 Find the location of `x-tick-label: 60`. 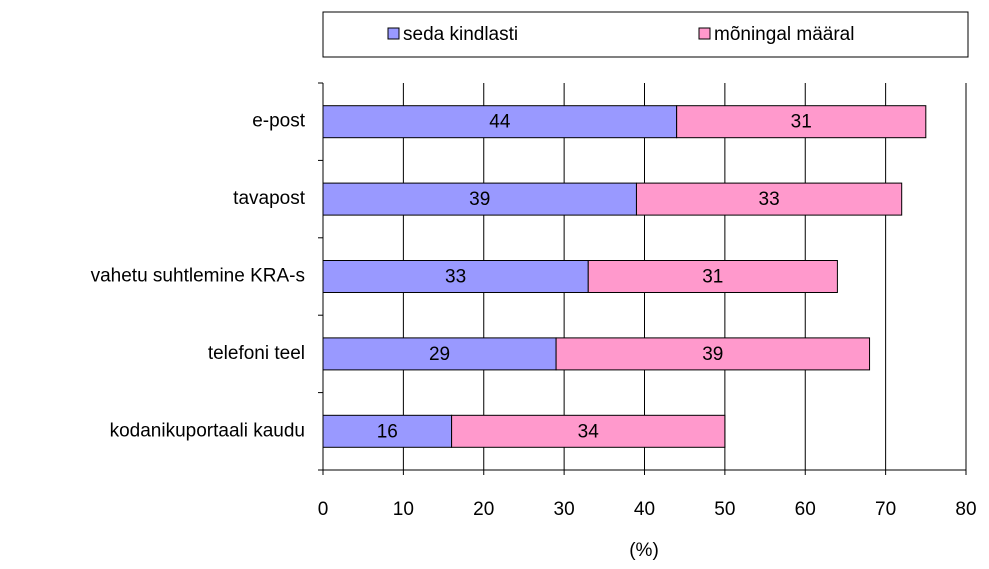

x-tick-label: 60 is located at coordinates (805, 509).